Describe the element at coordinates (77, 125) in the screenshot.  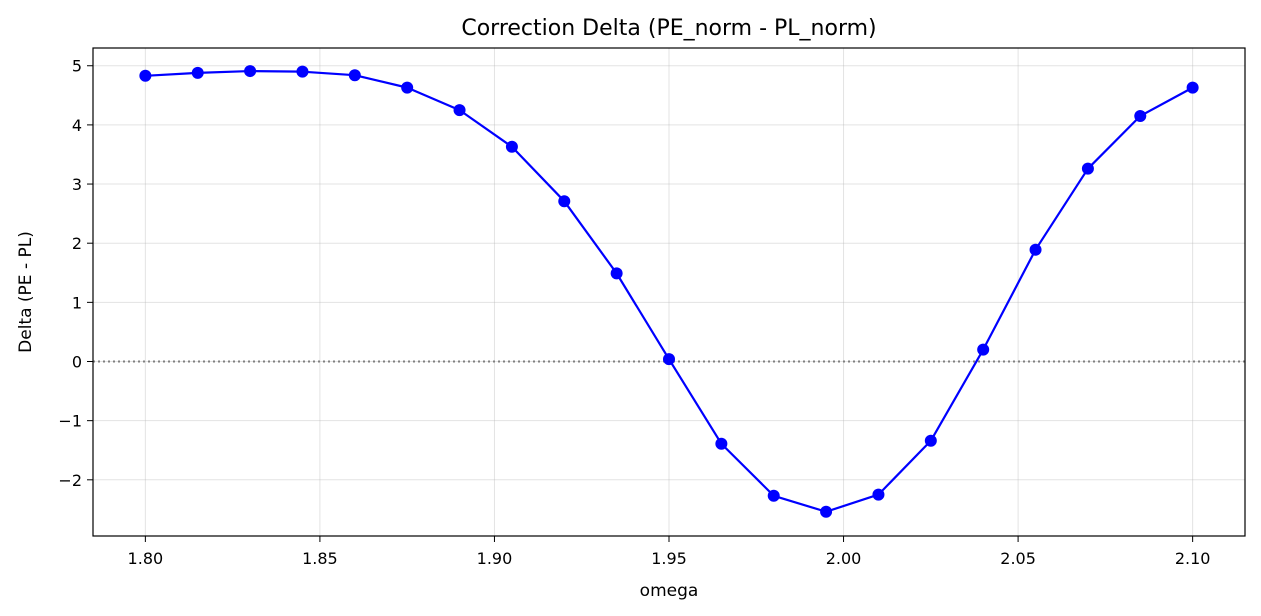
I see `y-tick-label: 4` at that location.